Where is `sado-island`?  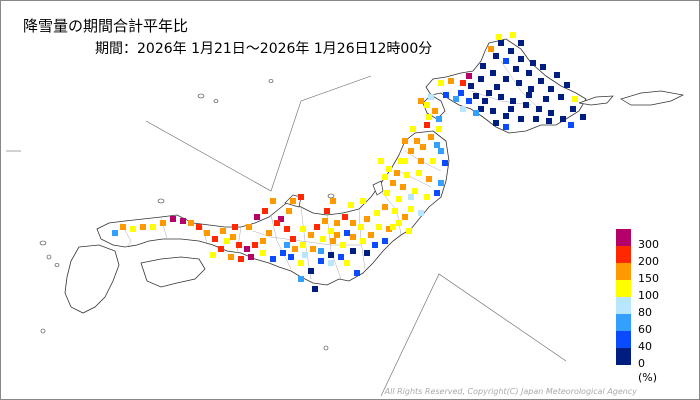
sado-island is located at coordinates (378, 188).